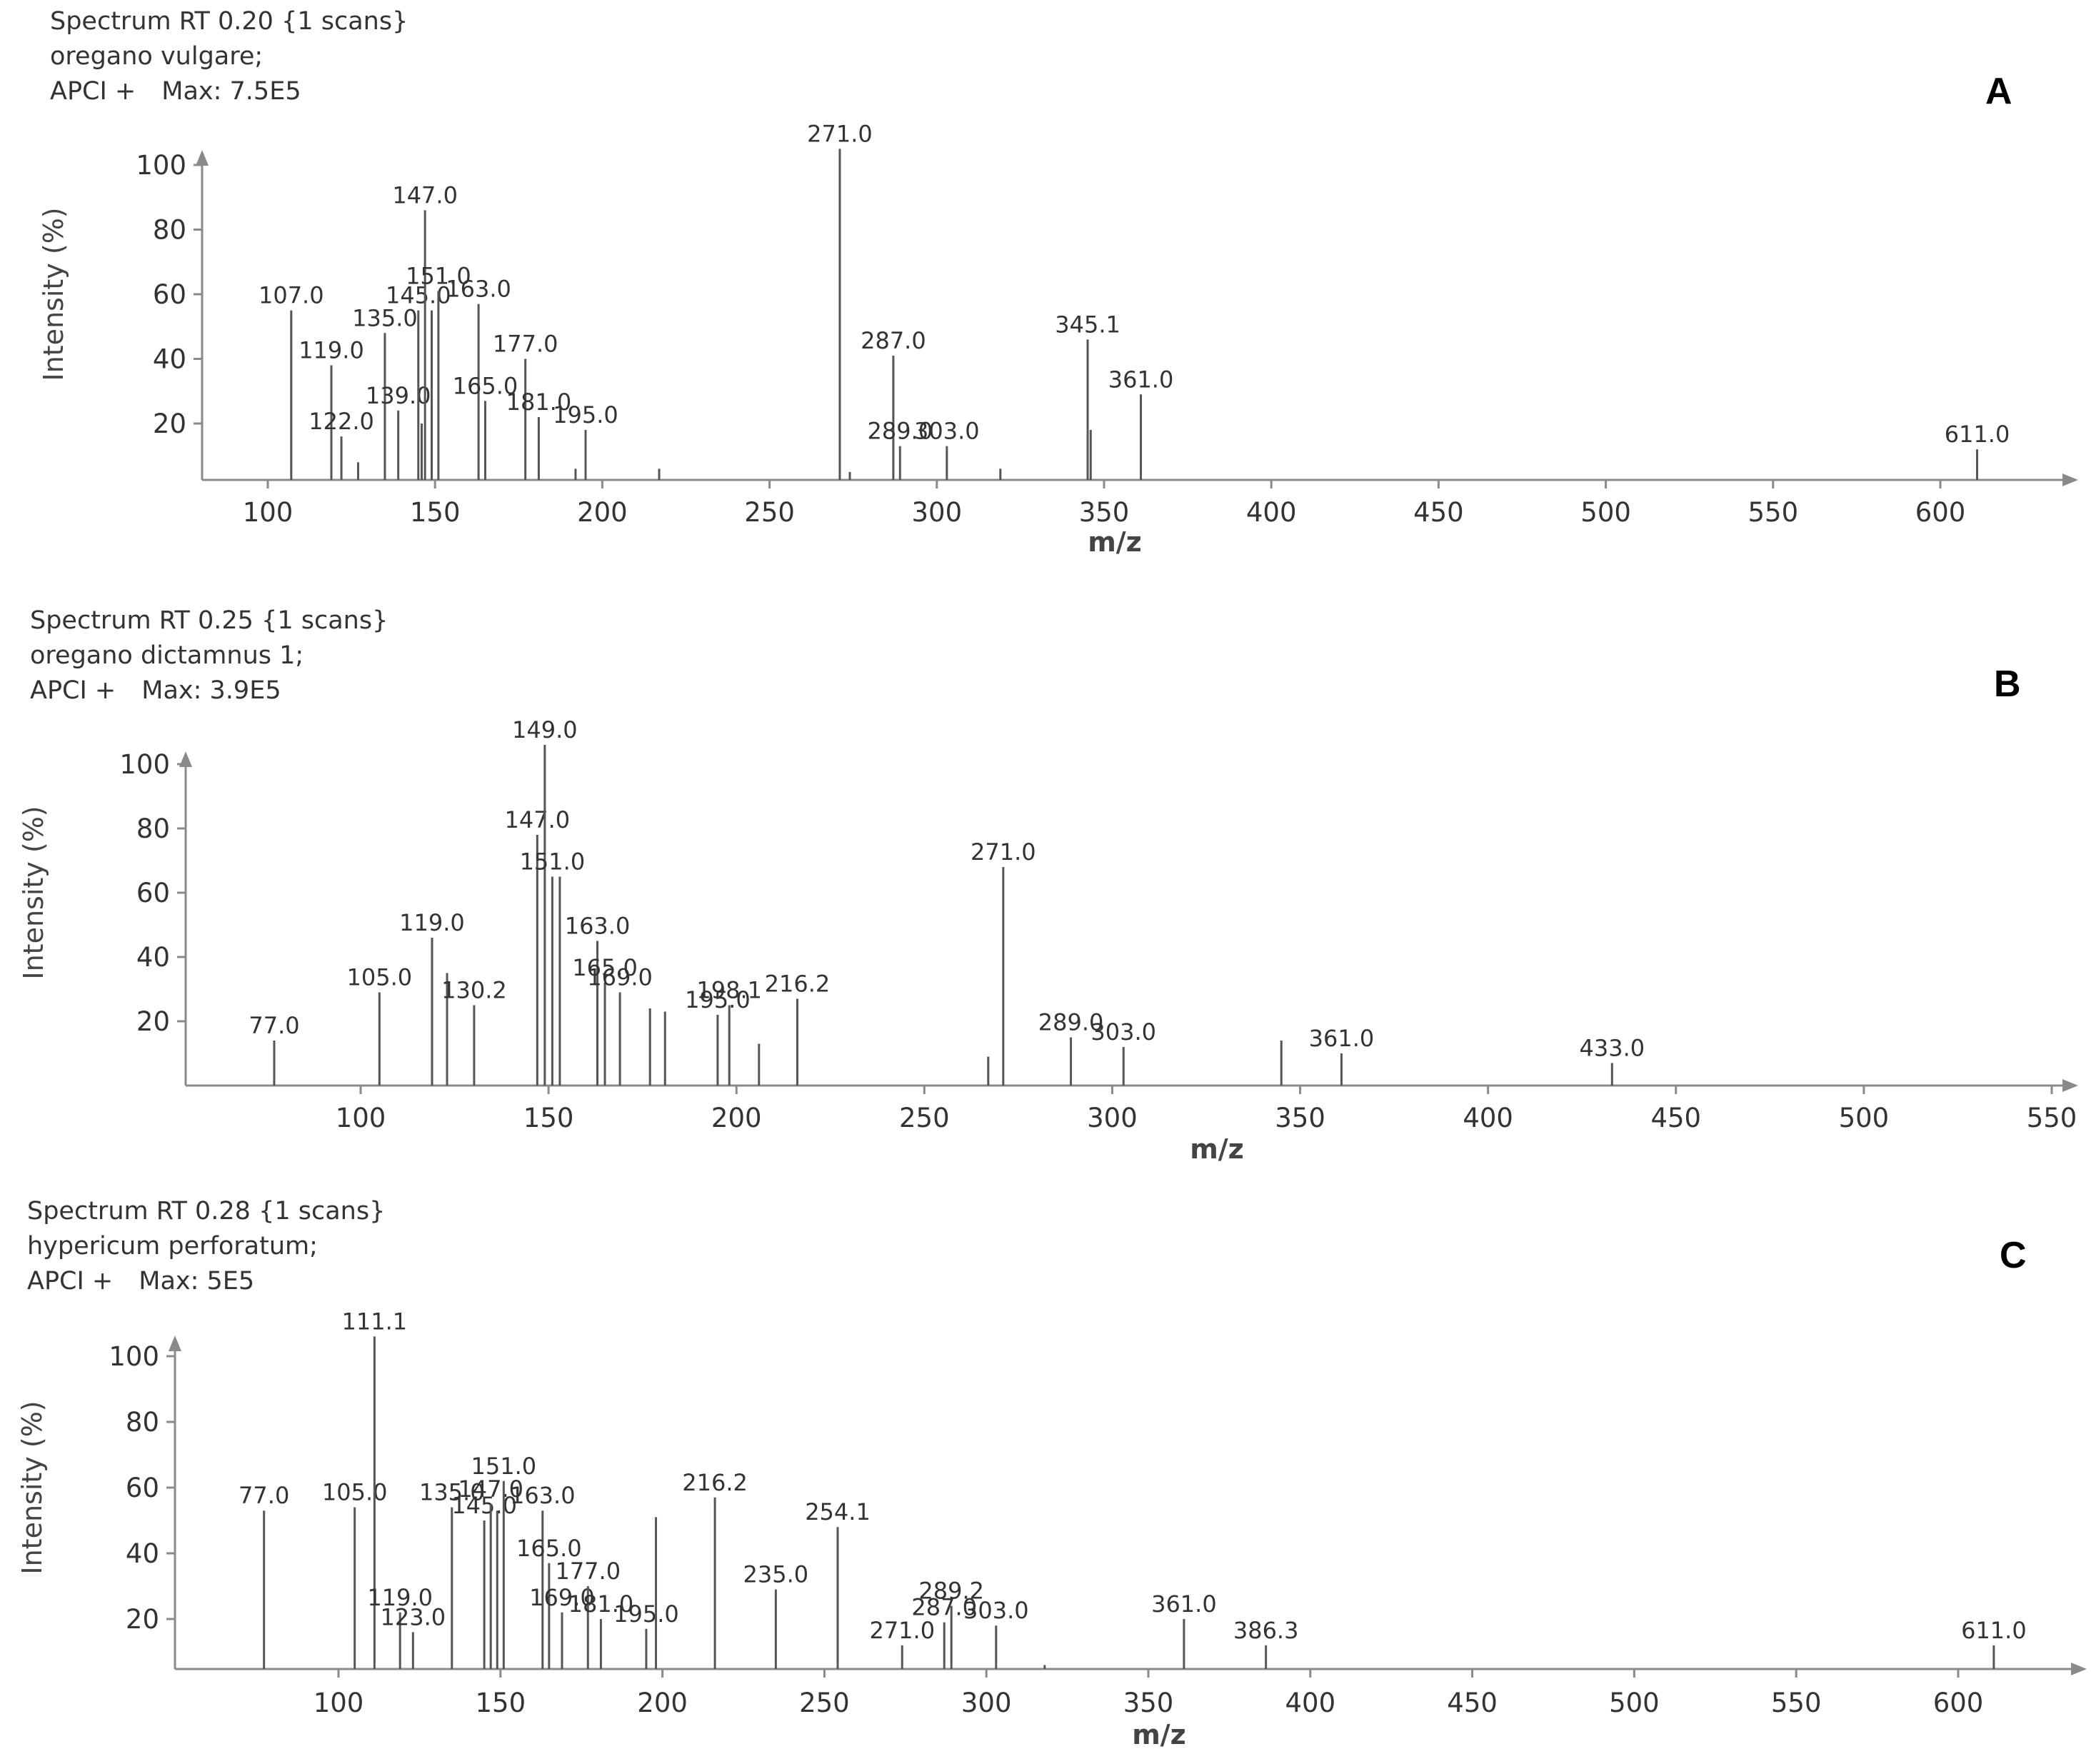 The height and width of the screenshot is (1764, 2096). What do you see at coordinates (167, 655) in the screenshot?
I see `panel-b-sample: oregano dictamnus 1;` at bounding box center [167, 655].